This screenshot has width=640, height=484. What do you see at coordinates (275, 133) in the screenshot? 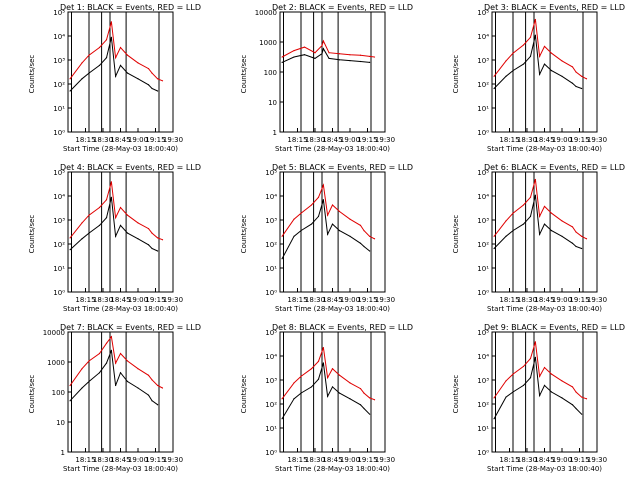
I see `y-tick-label: 1` at bounding box center [275, 133].